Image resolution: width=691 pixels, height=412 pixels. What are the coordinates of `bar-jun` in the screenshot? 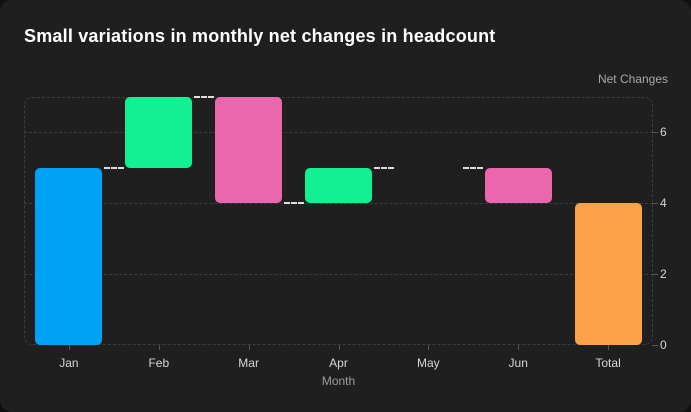 It's located at (518, 185).